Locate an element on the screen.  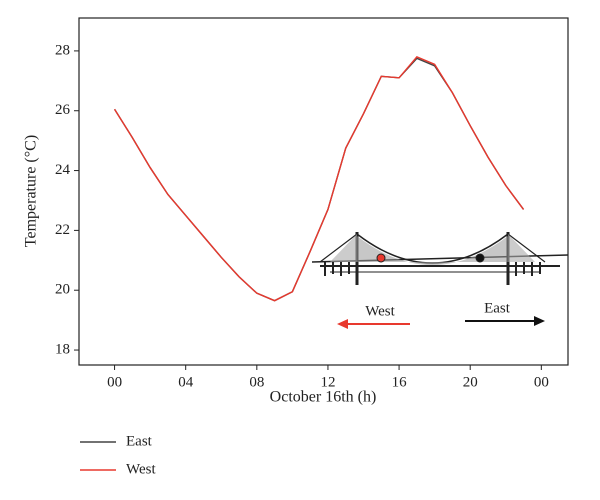
x-tick-label: 12 is located at coordinates (327, 382).